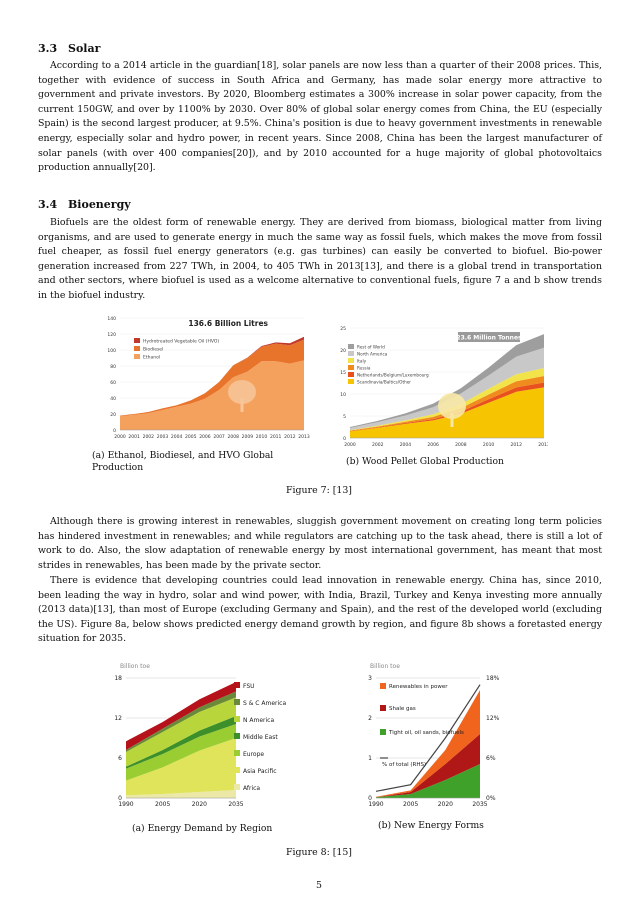 This screenshot has height=903, width=638. I want to click on y-tick-label: 1, so click(370, 758).